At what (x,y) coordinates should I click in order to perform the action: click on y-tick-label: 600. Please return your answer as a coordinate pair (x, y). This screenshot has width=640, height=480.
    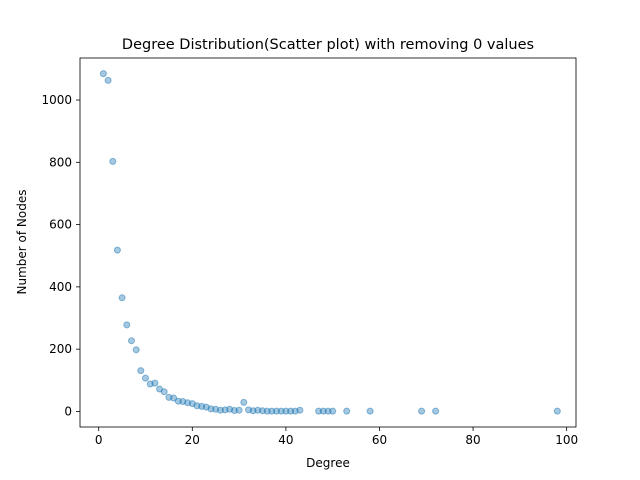
    Looking at the image, I should click on (60, 225).